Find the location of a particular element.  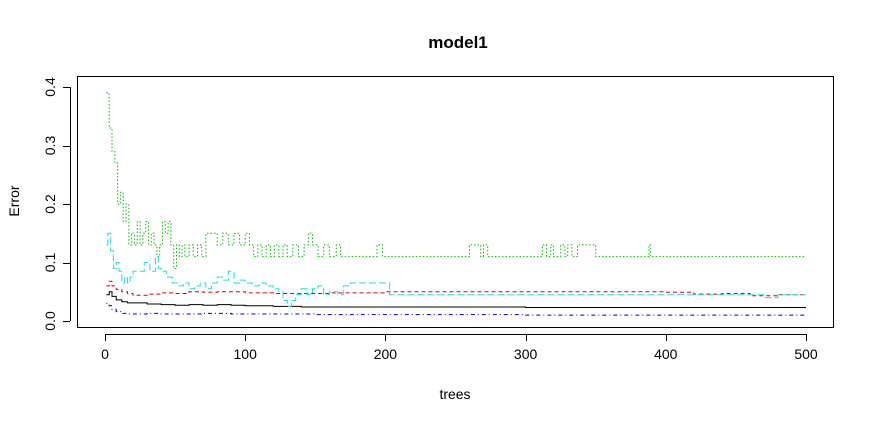

y-tick-label: 0.3 is located at coordinates (50, 146).